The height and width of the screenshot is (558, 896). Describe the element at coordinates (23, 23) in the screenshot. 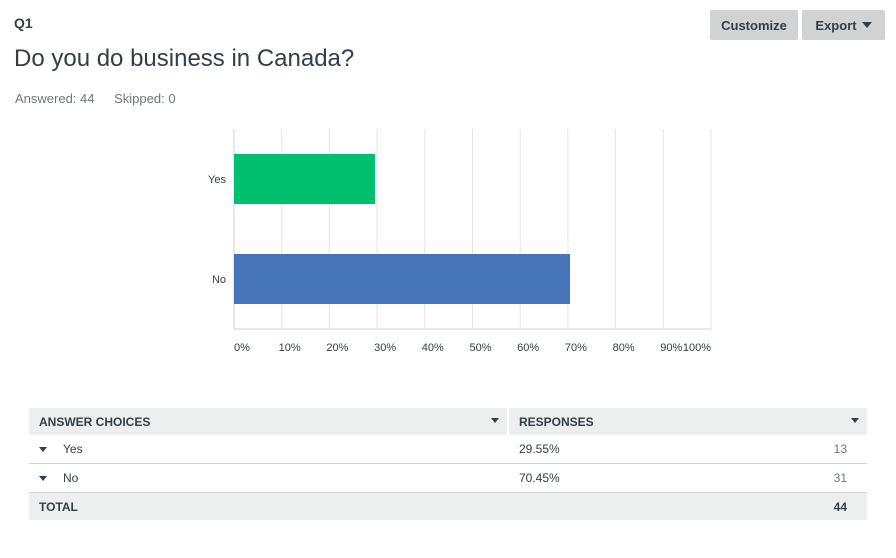

I see `question-number: Q1` at that location.